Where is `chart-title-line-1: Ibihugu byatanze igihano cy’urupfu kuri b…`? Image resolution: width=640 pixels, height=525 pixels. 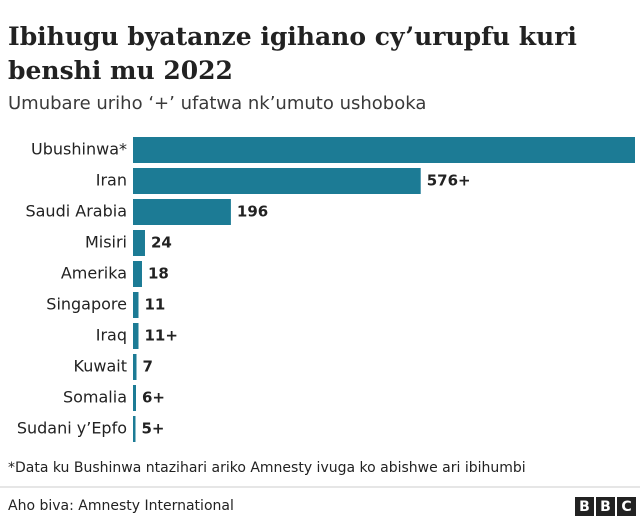
chart-title-line-1: Ibihugu byatanze igihano cy’urupfu kuri b… is located at coordinates (292, 53).